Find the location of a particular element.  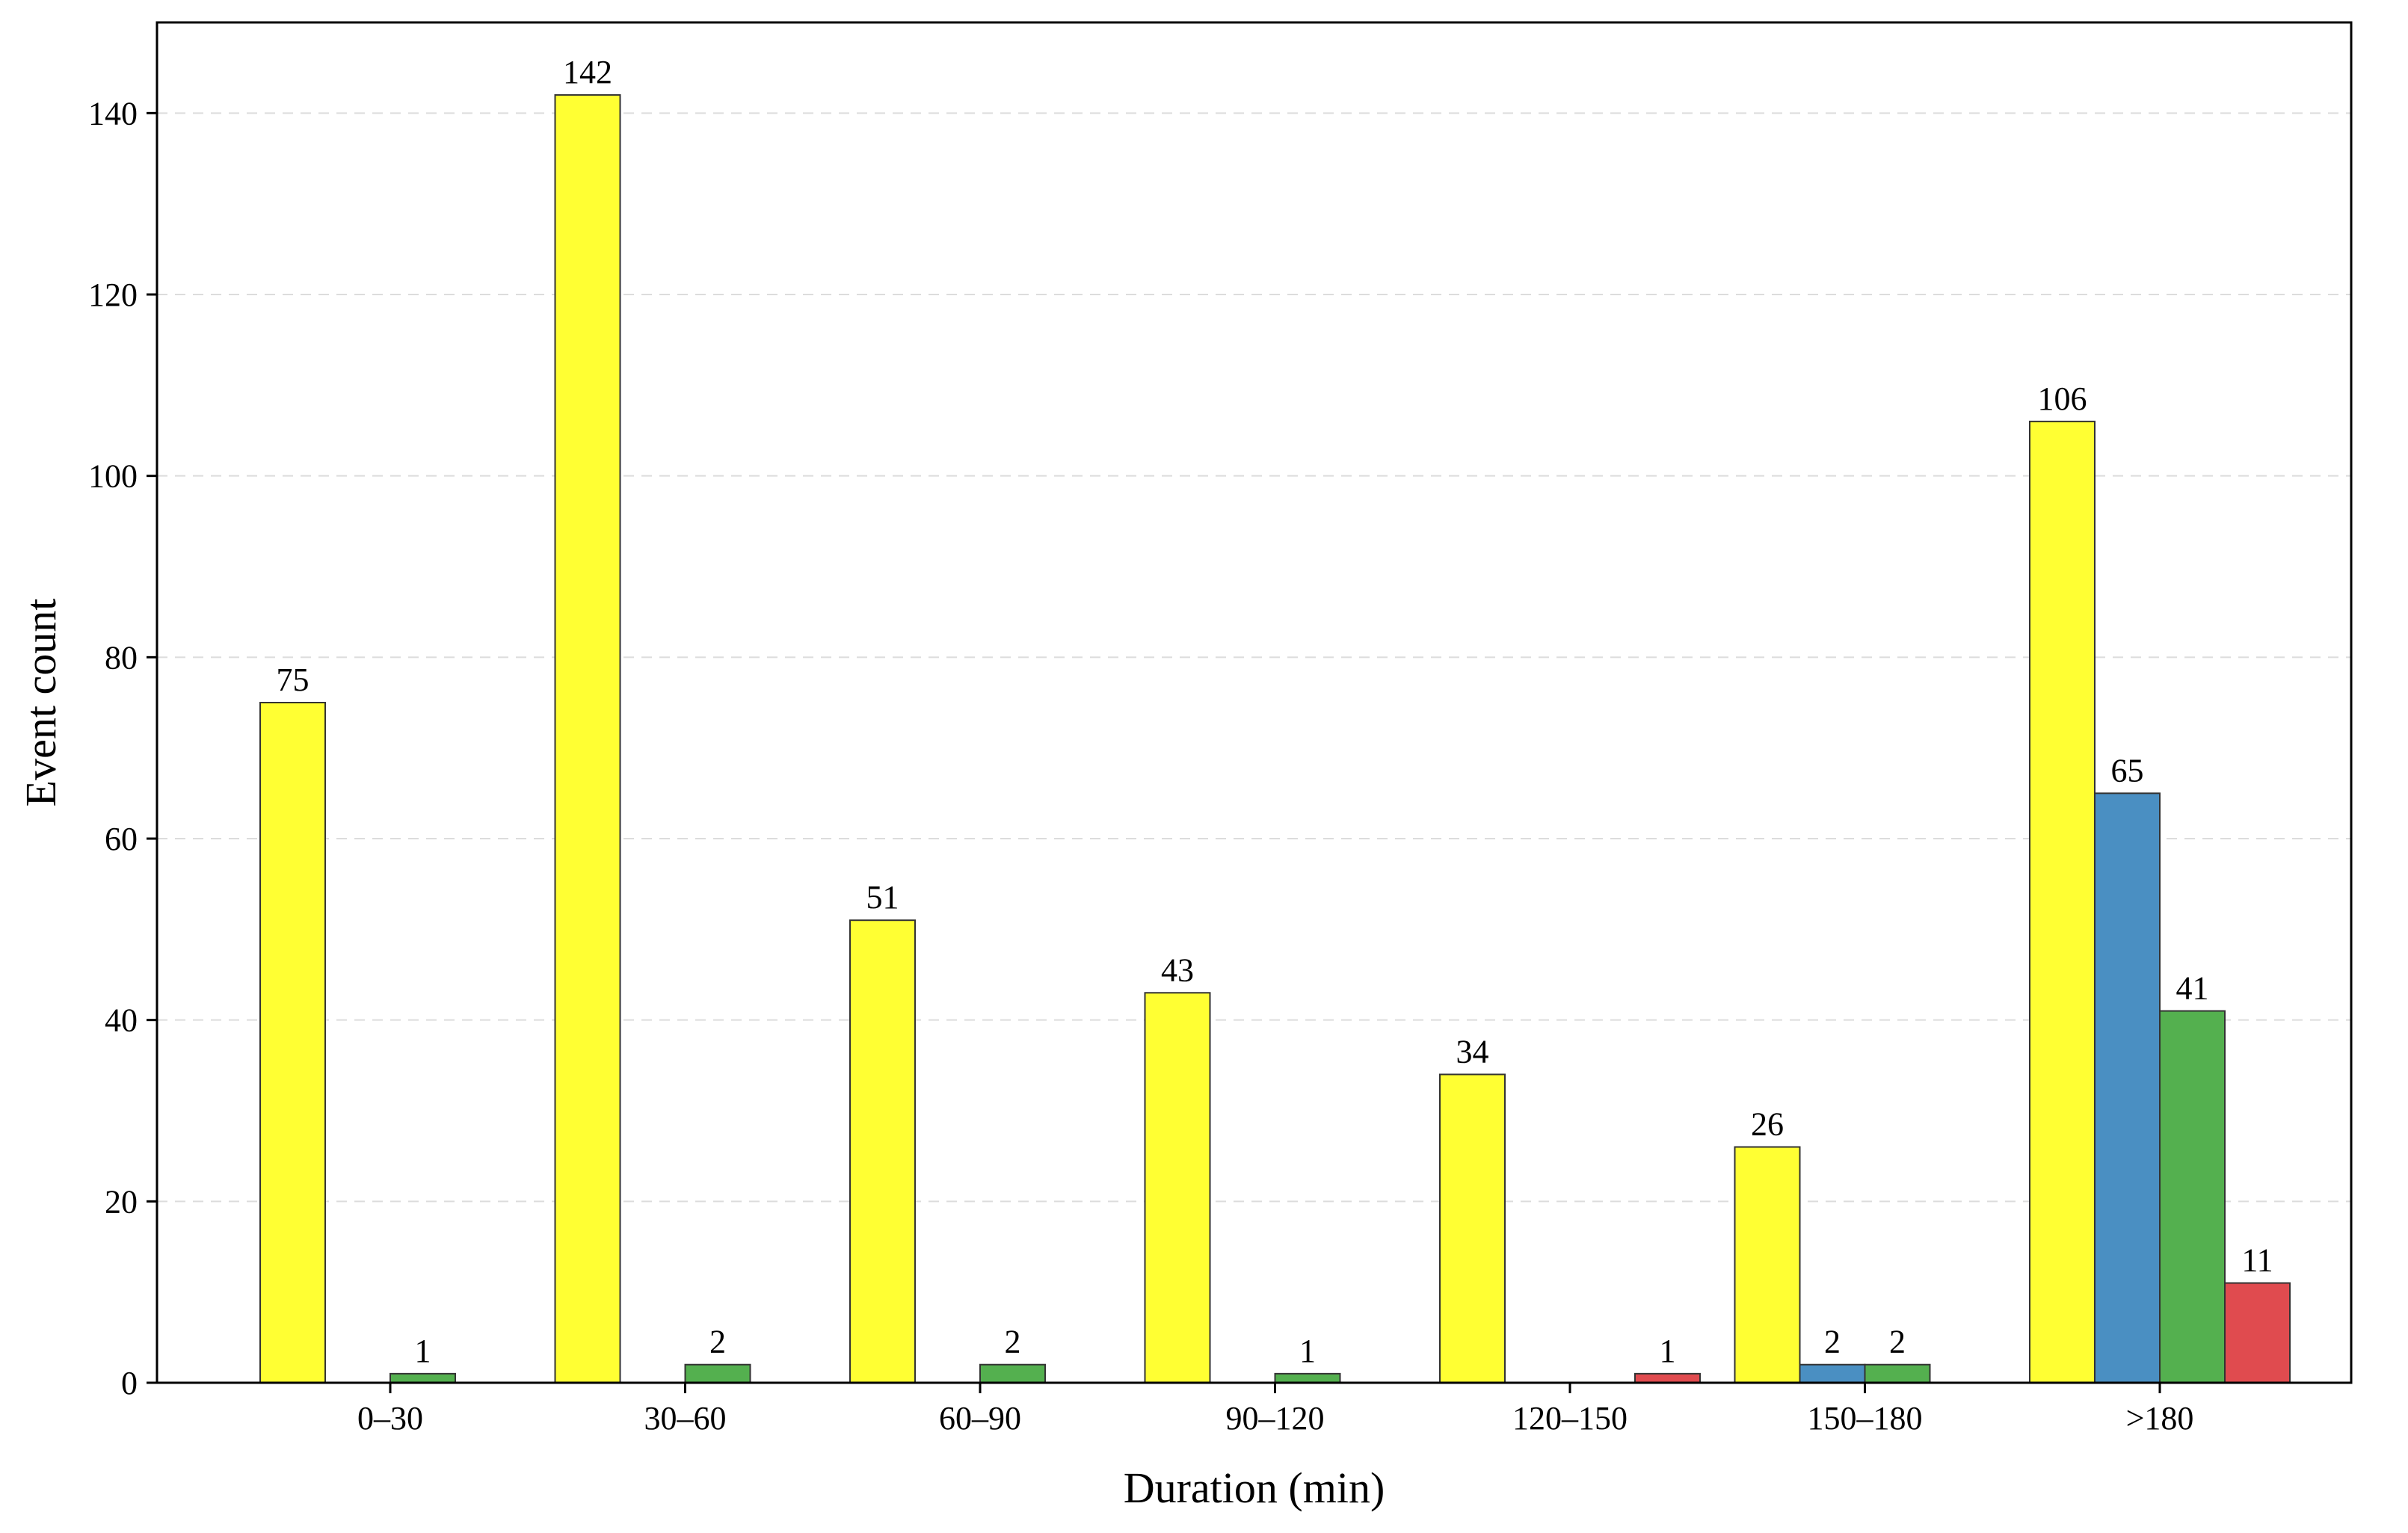

data-label: 65 is located at coordinates (2127, 771).